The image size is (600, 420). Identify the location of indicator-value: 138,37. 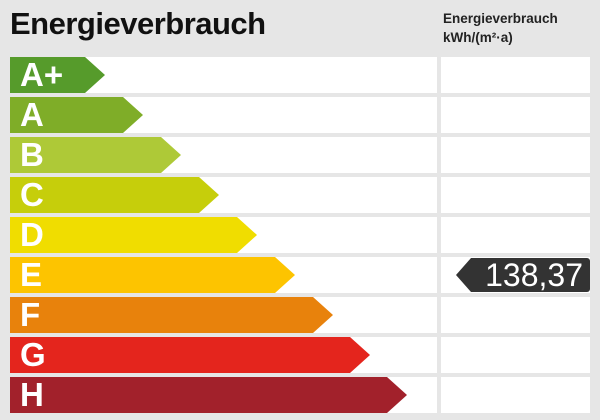
(530, 275).